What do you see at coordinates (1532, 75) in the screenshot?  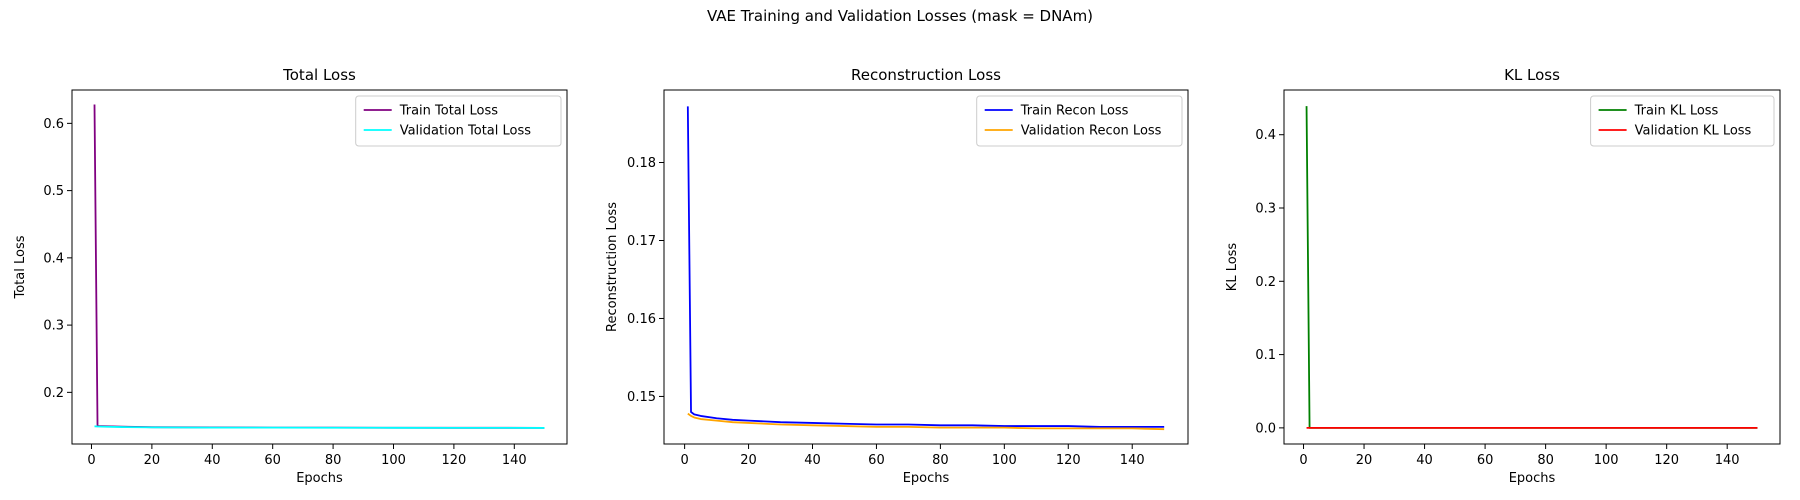 I see `chart-title: KL Loss` at bounding box center [1532, 75].